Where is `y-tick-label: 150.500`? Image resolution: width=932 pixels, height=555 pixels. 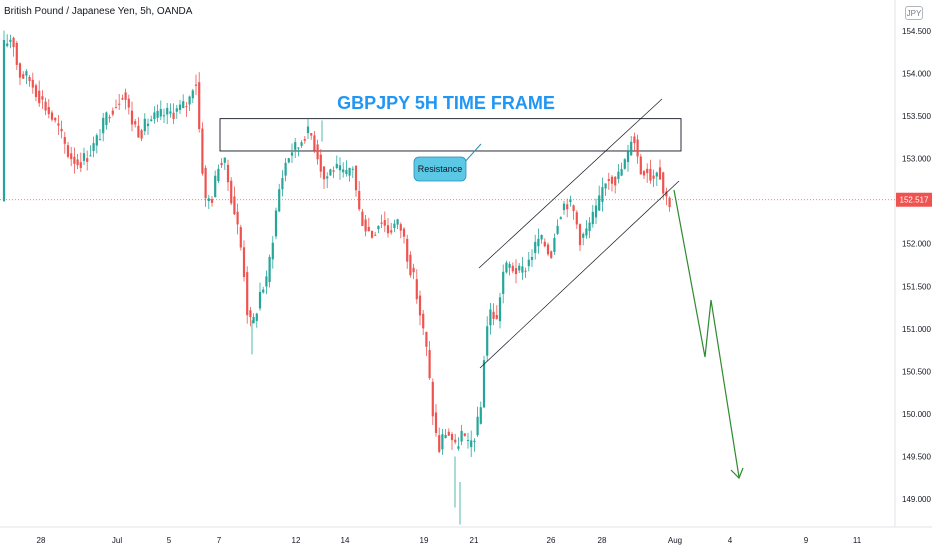 y-tick-label: 150.500 is located at coordinates (916, 371).